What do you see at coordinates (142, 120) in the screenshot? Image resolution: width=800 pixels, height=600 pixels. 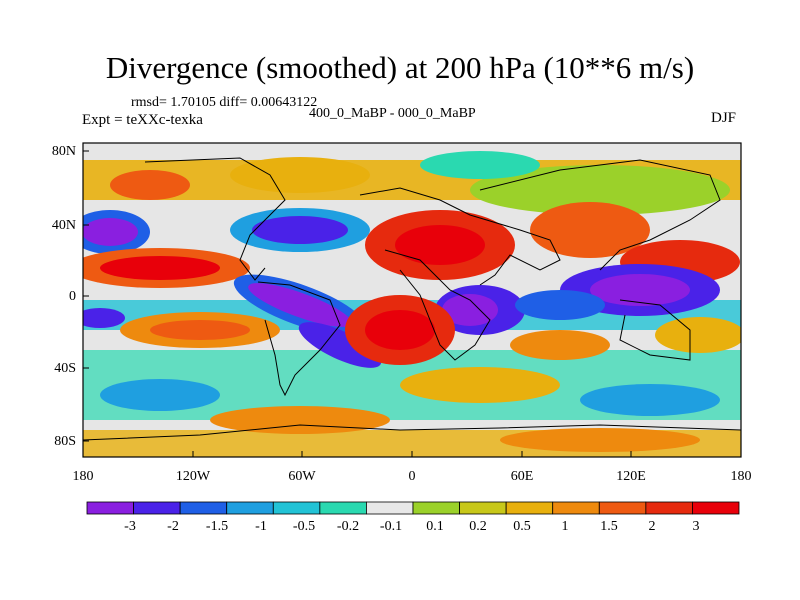 I see `experiment-label: Expt = teXXc-texka` at bounding box center [142, 120].